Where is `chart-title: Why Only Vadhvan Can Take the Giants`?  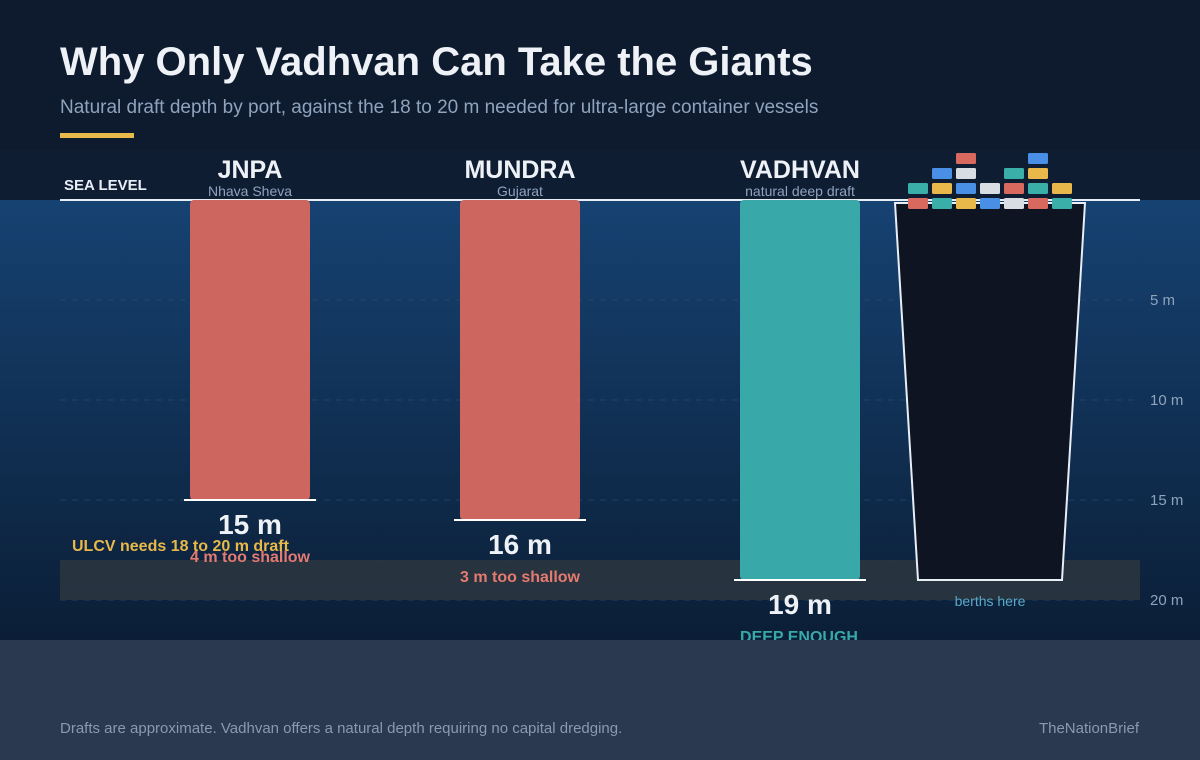 chart-title: Why Only Vadhvan Can Take the Giants is located at coordinates (436, 62).